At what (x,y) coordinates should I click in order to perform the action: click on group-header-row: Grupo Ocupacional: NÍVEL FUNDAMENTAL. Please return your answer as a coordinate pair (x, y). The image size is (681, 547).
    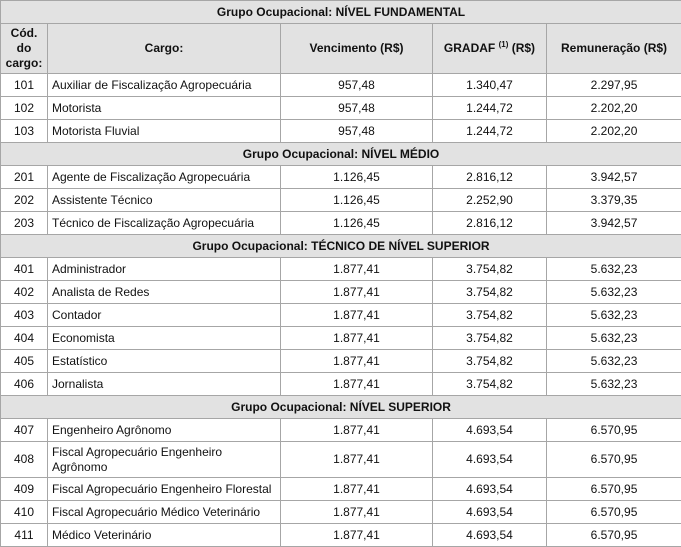
    Looking at the image, I should click on (341, 12).